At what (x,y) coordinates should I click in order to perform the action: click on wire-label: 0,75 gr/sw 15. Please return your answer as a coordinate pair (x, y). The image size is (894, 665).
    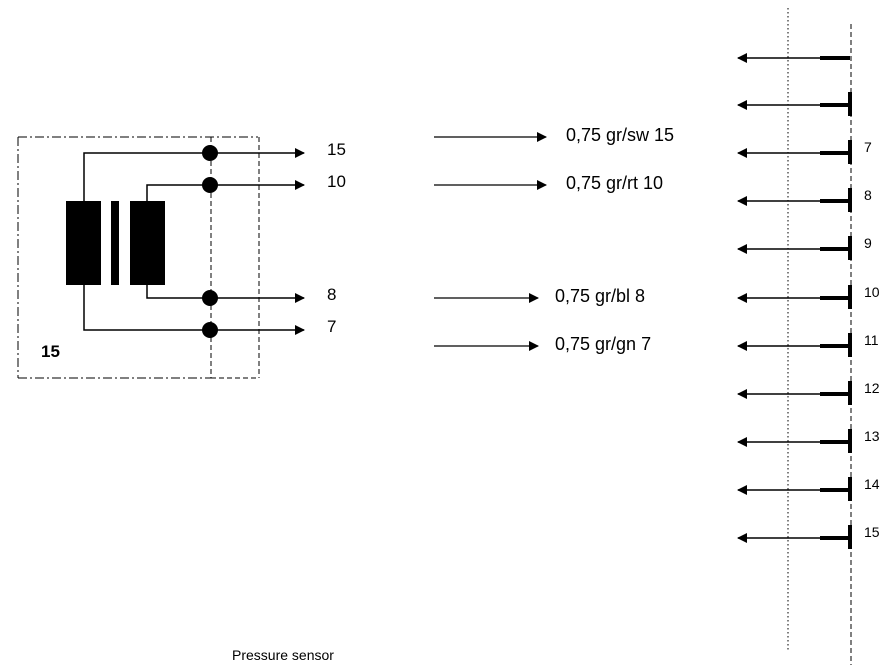
    Looking at the image, I should click on (620, 135).